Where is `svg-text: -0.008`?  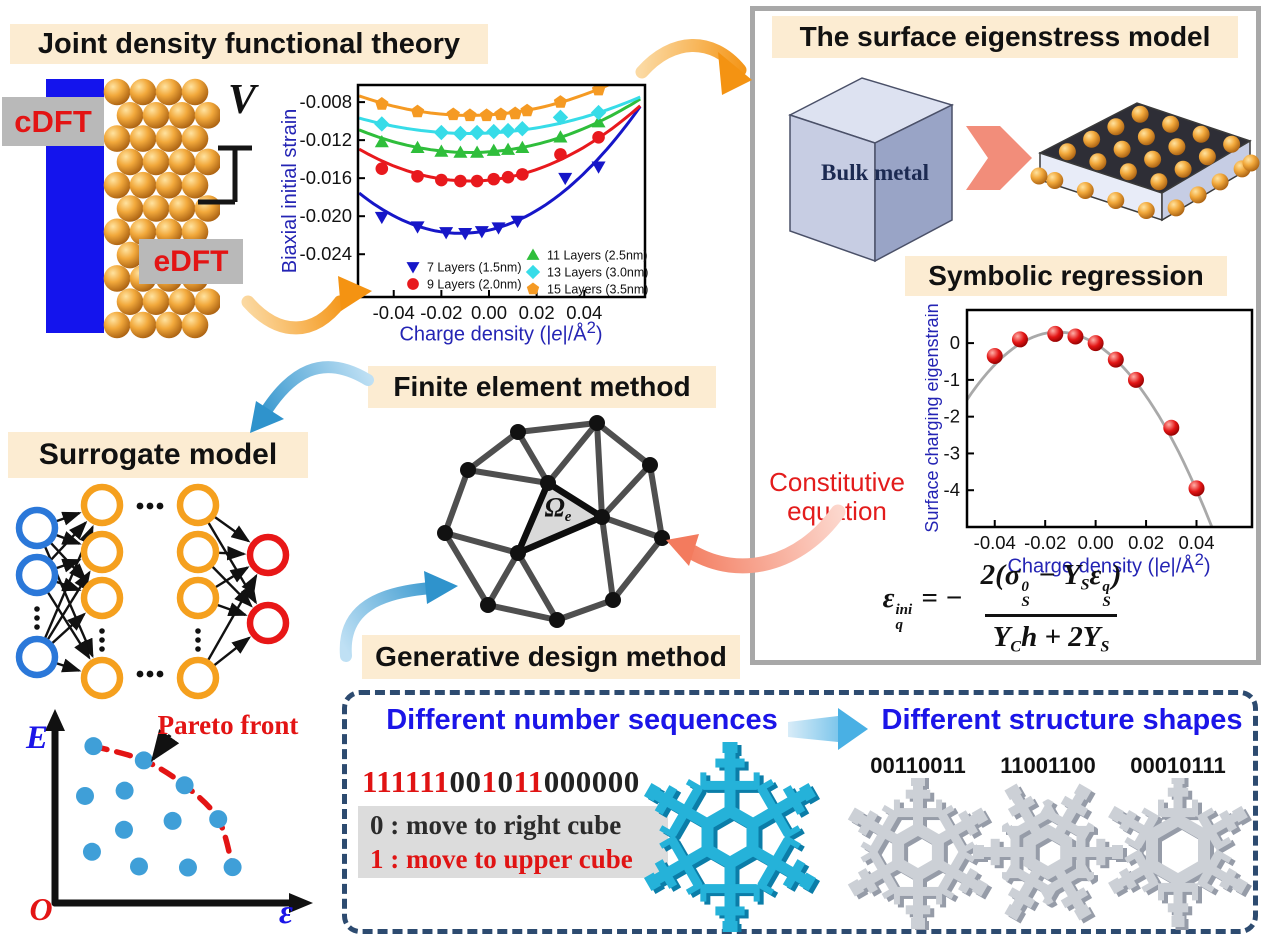
svg-text: -0.008 is located at coordinates (326, 101).